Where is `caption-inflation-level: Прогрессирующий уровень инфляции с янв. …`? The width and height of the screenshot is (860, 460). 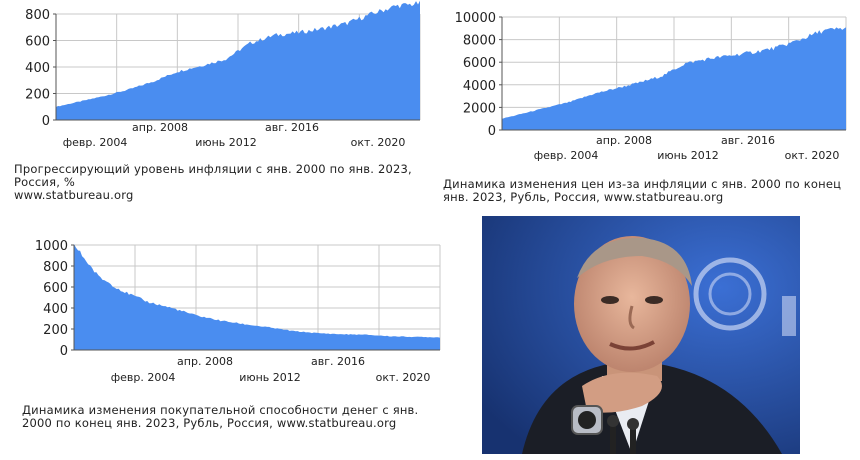 caption-inflation-level: Прогрессирующий уровень инфляции с янв. … is located at coordinates (213, 182).